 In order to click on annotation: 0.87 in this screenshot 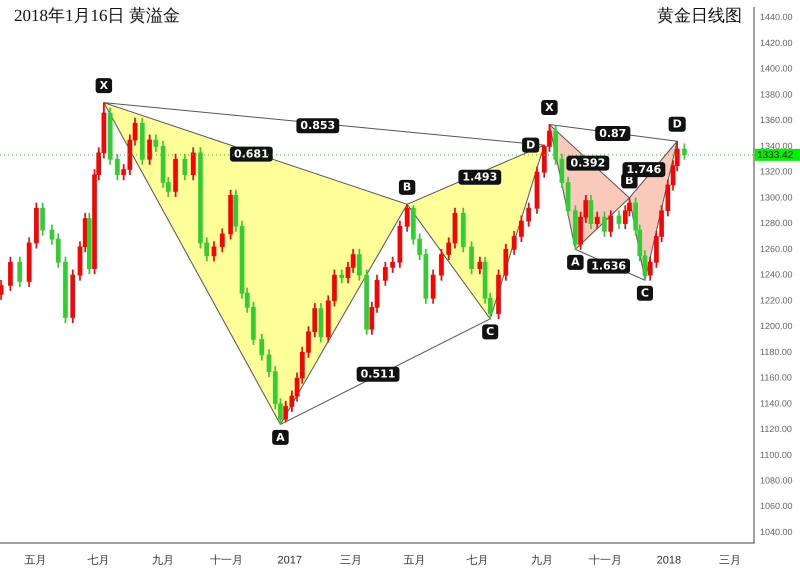, I will do `click(612, 133)`.